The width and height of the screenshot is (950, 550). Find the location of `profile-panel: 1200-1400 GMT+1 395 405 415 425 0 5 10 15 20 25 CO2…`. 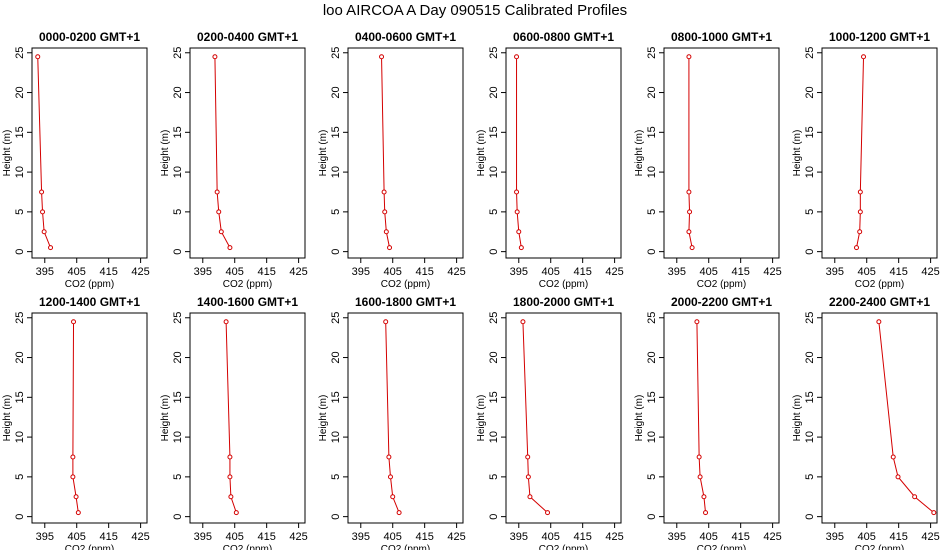

profile-panel: 1200-1400 GMT+1 395 405 415 425 0 5 10 15 20 25 CO2… is located at coordinates (76, 422).